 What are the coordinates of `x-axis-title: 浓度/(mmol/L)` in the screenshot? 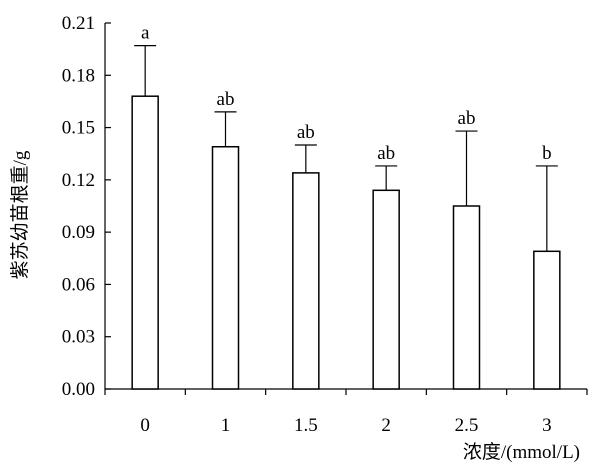 It's located at (521, 452).